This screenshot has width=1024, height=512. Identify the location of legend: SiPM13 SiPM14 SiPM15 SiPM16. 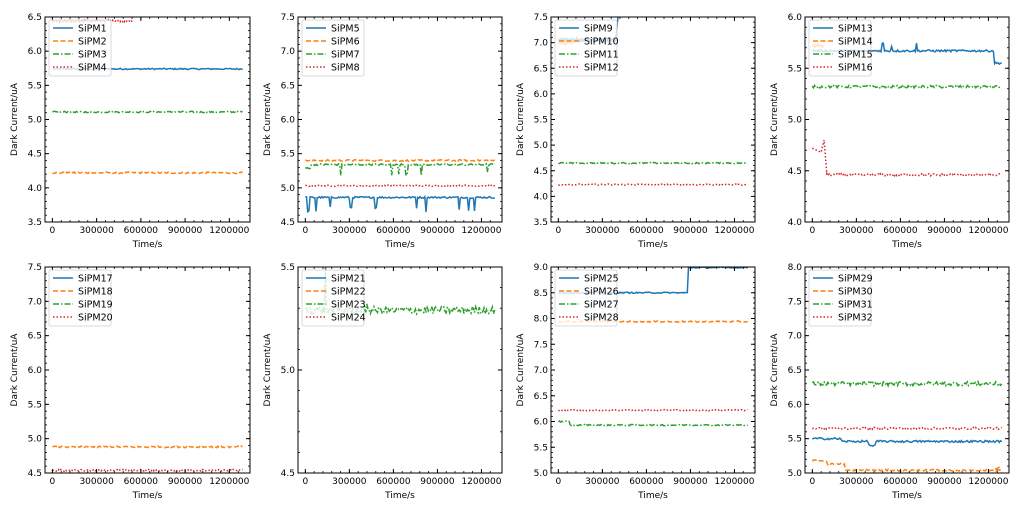
(840, 48).